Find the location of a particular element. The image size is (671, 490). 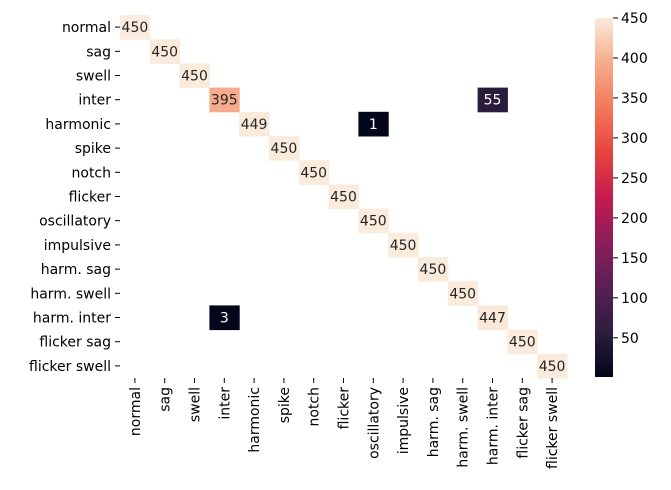

x-tick-label: harmonic is located at coordinates (255, 420).